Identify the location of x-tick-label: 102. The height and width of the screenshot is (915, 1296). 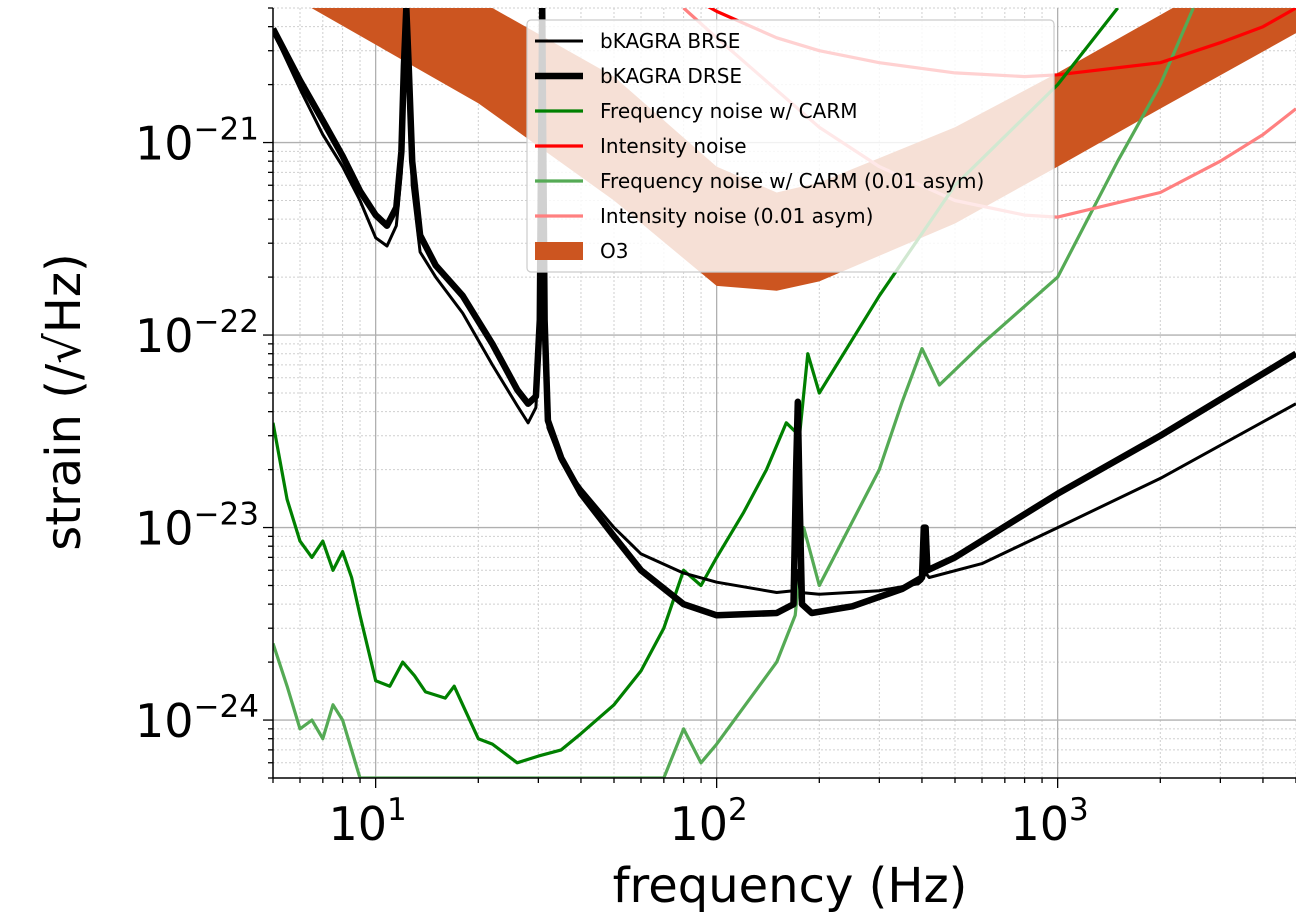
(709, 821).